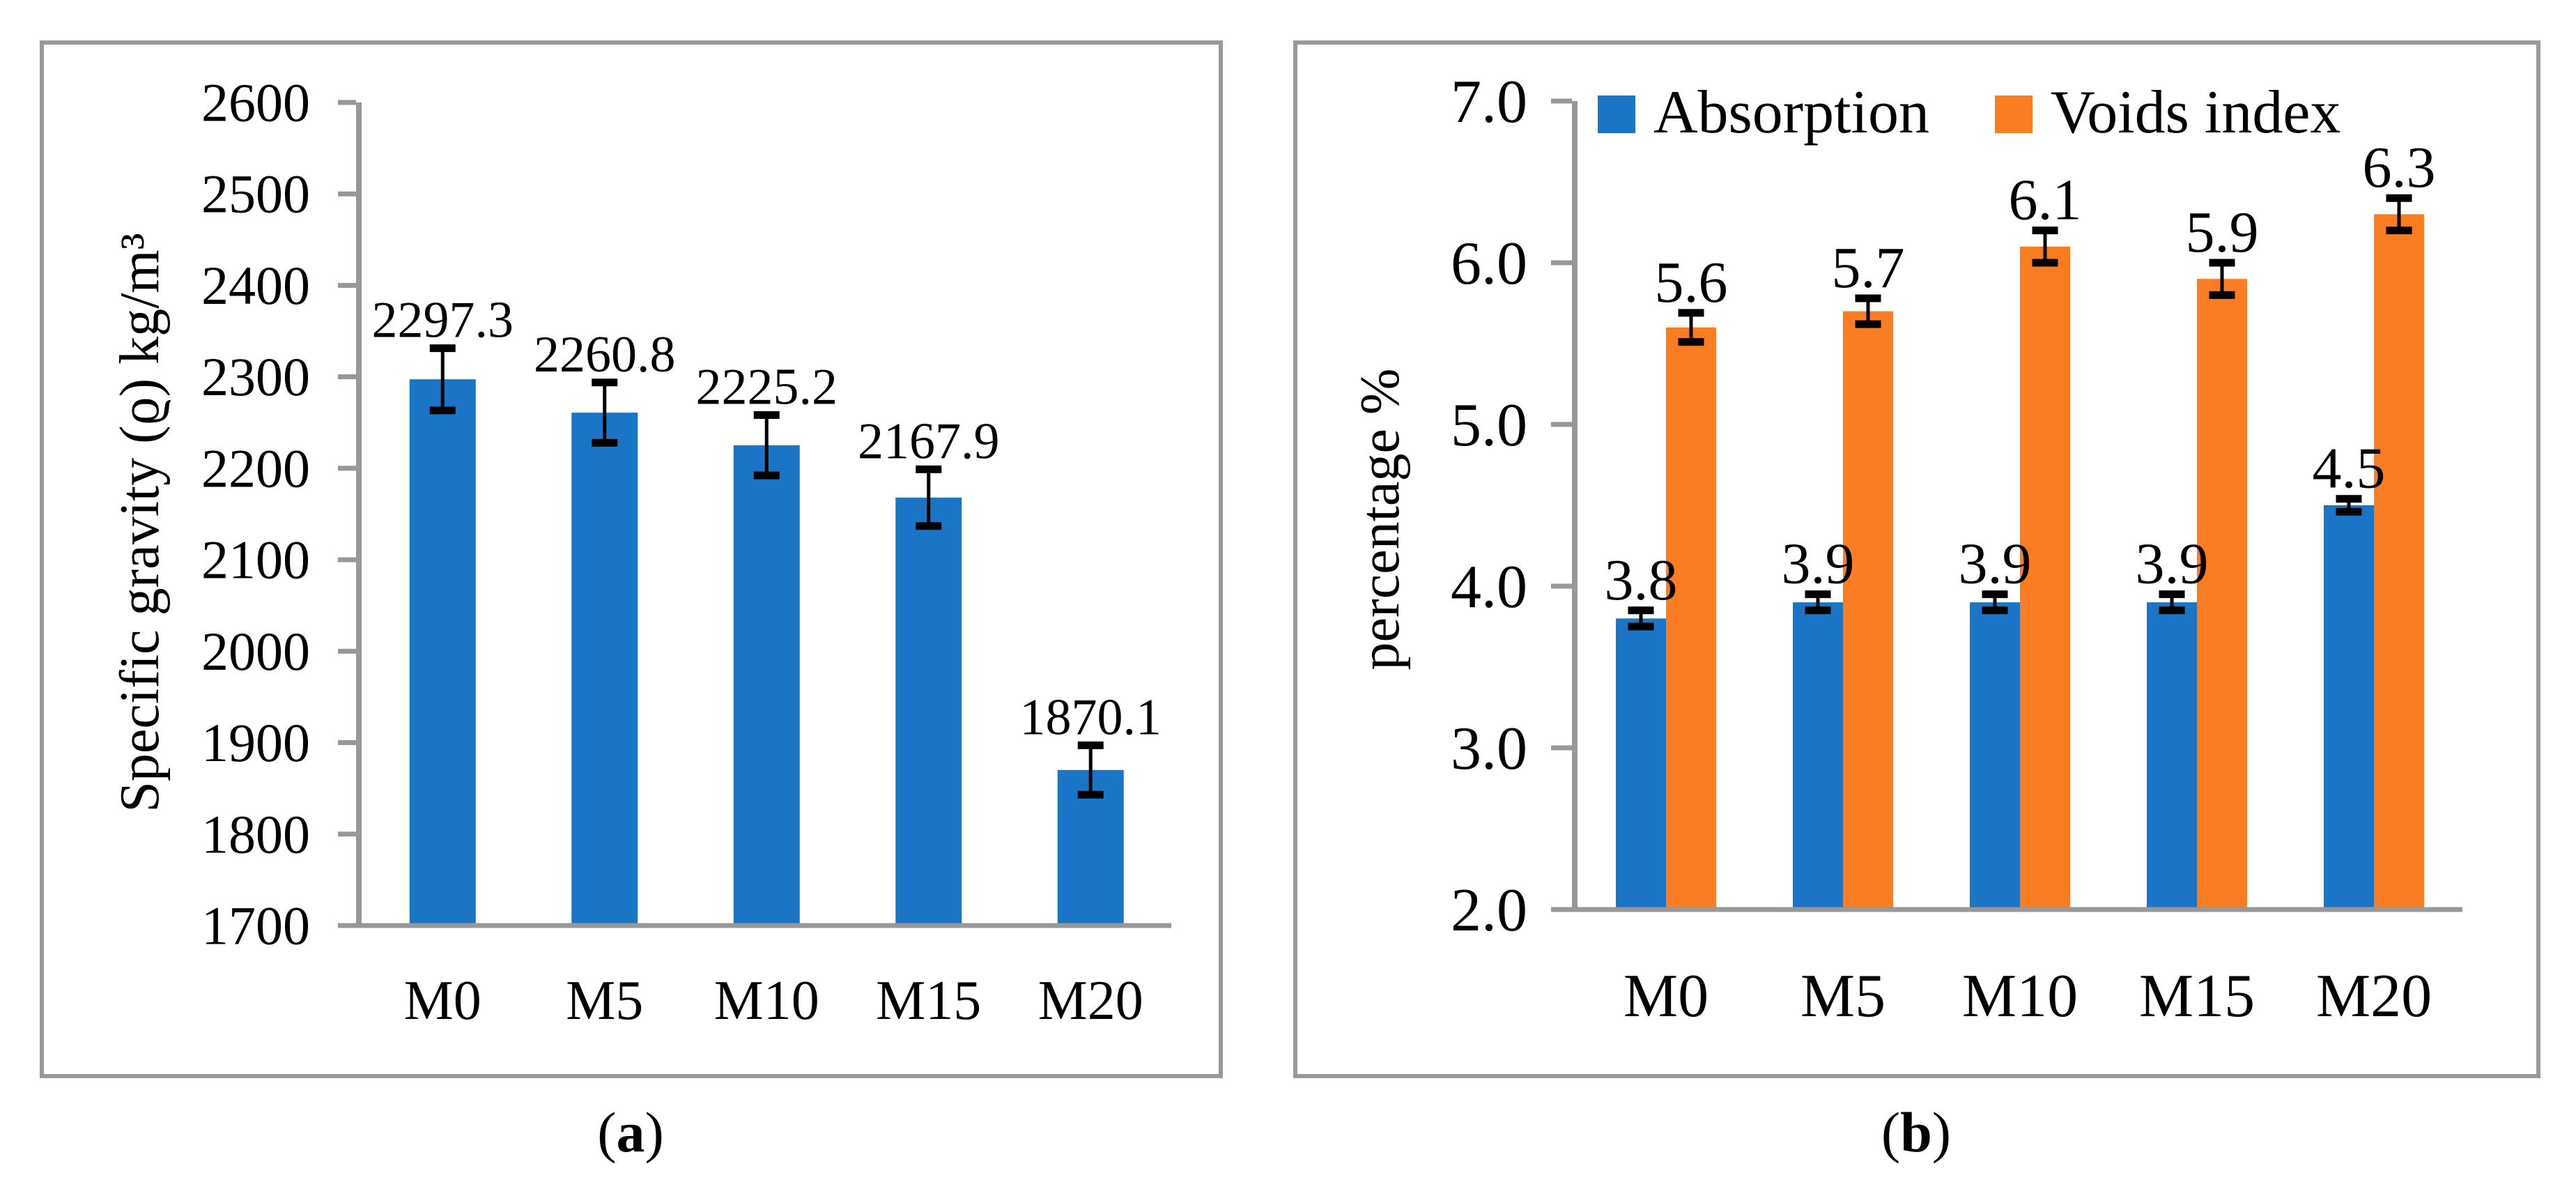 The image size is (2576, 1189). What do you see at coordinates (255, 834) in the screenshot?
I see `y-tick-label-a: 1800` at bounding box center [255, 834].